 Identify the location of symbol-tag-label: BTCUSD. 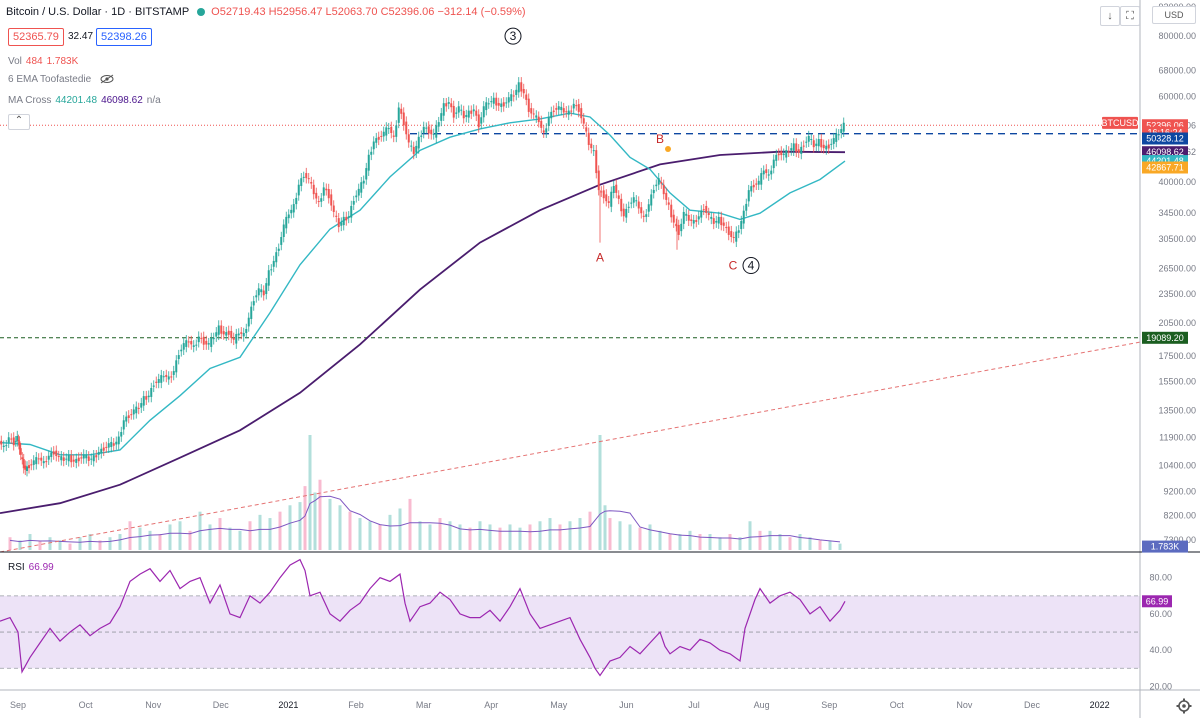
(1120, 123).